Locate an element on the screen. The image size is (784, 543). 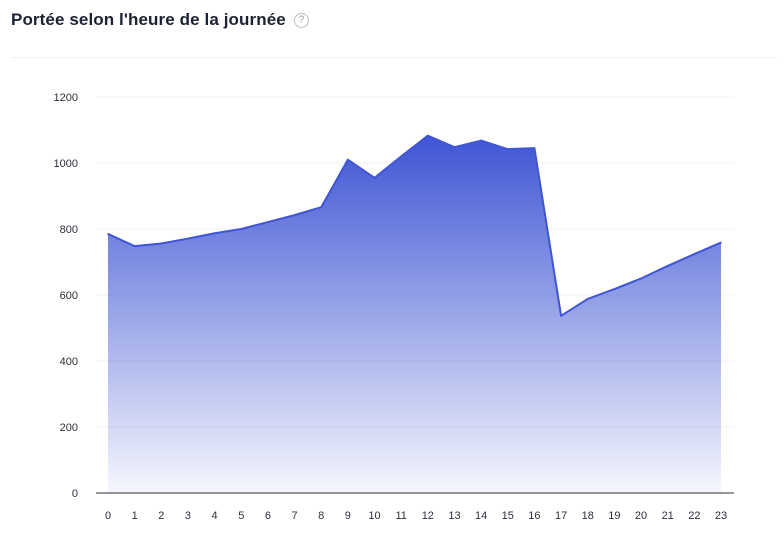
x-tick-label: 12 is located at coordinates (428, 516).